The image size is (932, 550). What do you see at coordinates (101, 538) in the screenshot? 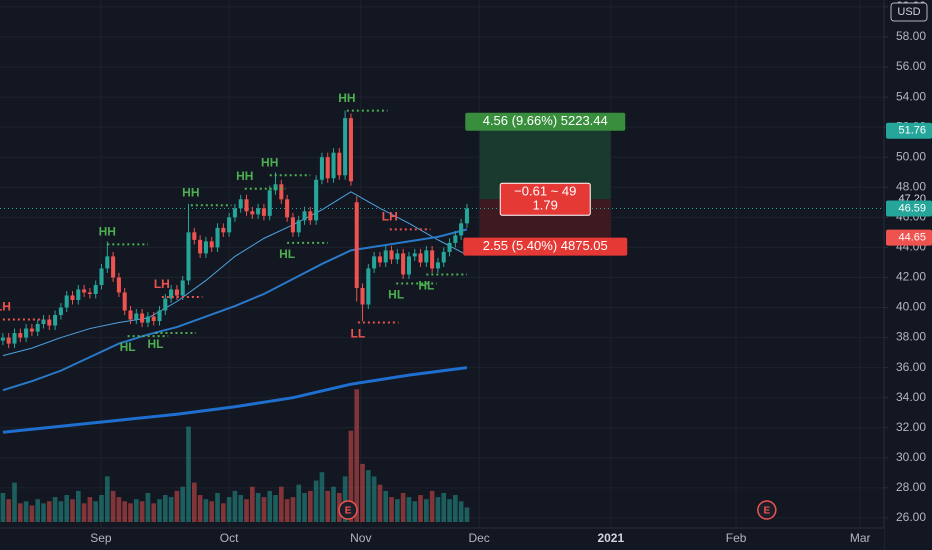
I see `x-tick-label: Sep` at bounding box center [101, 538].